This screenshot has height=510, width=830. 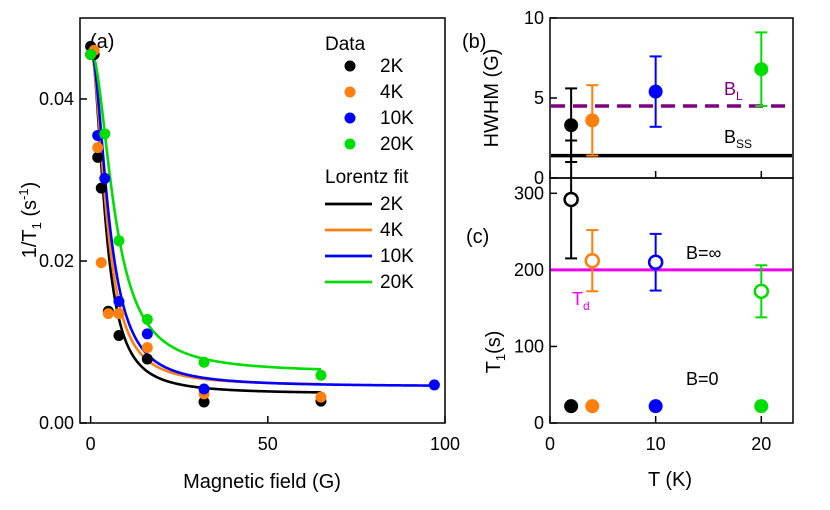 What do you see at coordinates (592, 260) in the screenshot?
I see `c-open-point-4K` at bounding box center [592, 260].